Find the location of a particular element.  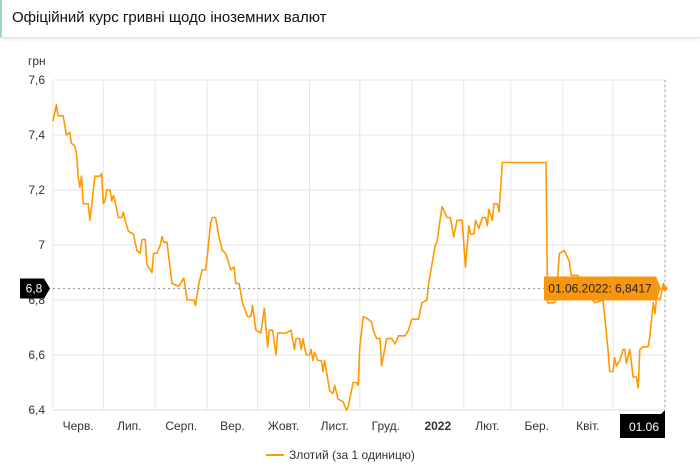

crosshair-y-label: 6,8 is located at coordinates (34, 289).